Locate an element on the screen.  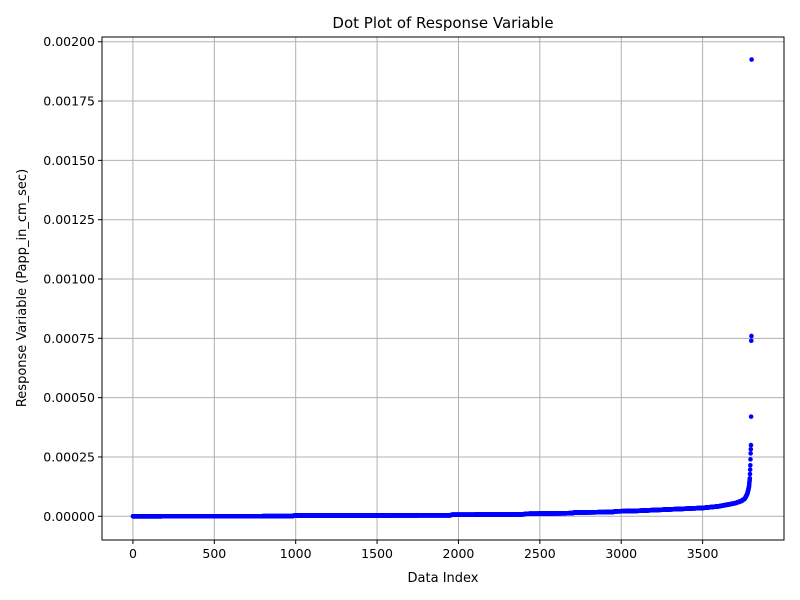
y-tick-label: 0.00200 is located at coordinates (69, 41).